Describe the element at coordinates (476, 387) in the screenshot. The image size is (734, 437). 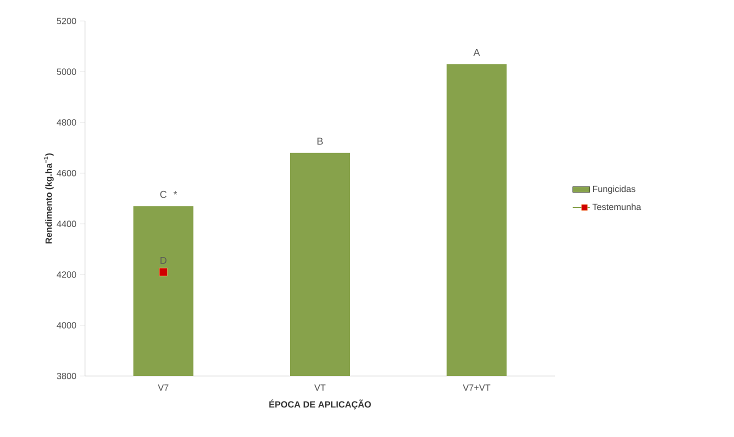
I see `x-tick-label: V7+VT` at that location.